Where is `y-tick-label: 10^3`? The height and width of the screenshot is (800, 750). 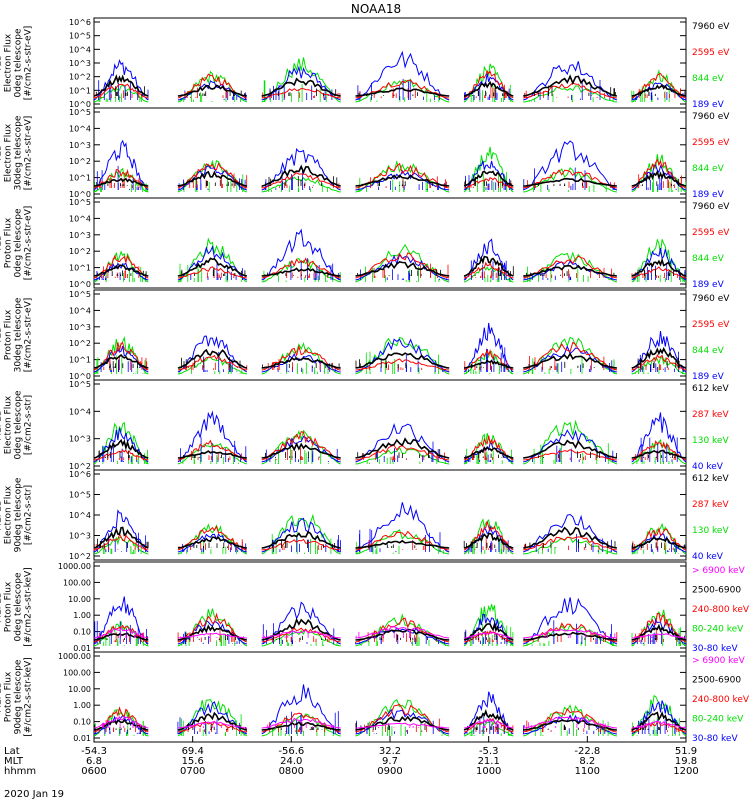
y-tick-label: 10^3 is located at coordinates (80, 145).